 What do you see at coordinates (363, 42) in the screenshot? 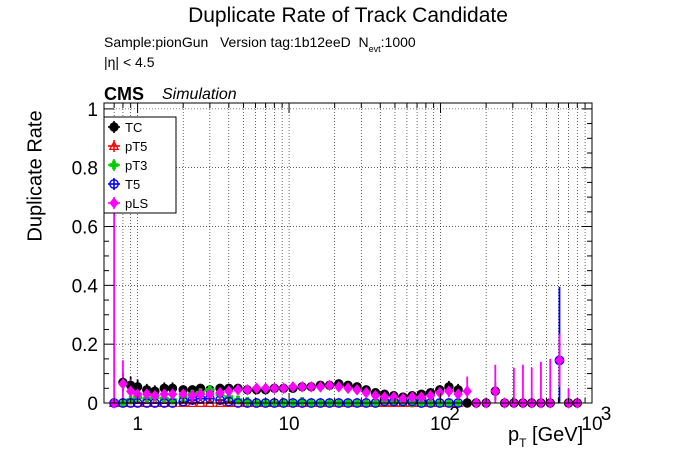
I see `nevt-label: N` at bounding box center [363, 42].